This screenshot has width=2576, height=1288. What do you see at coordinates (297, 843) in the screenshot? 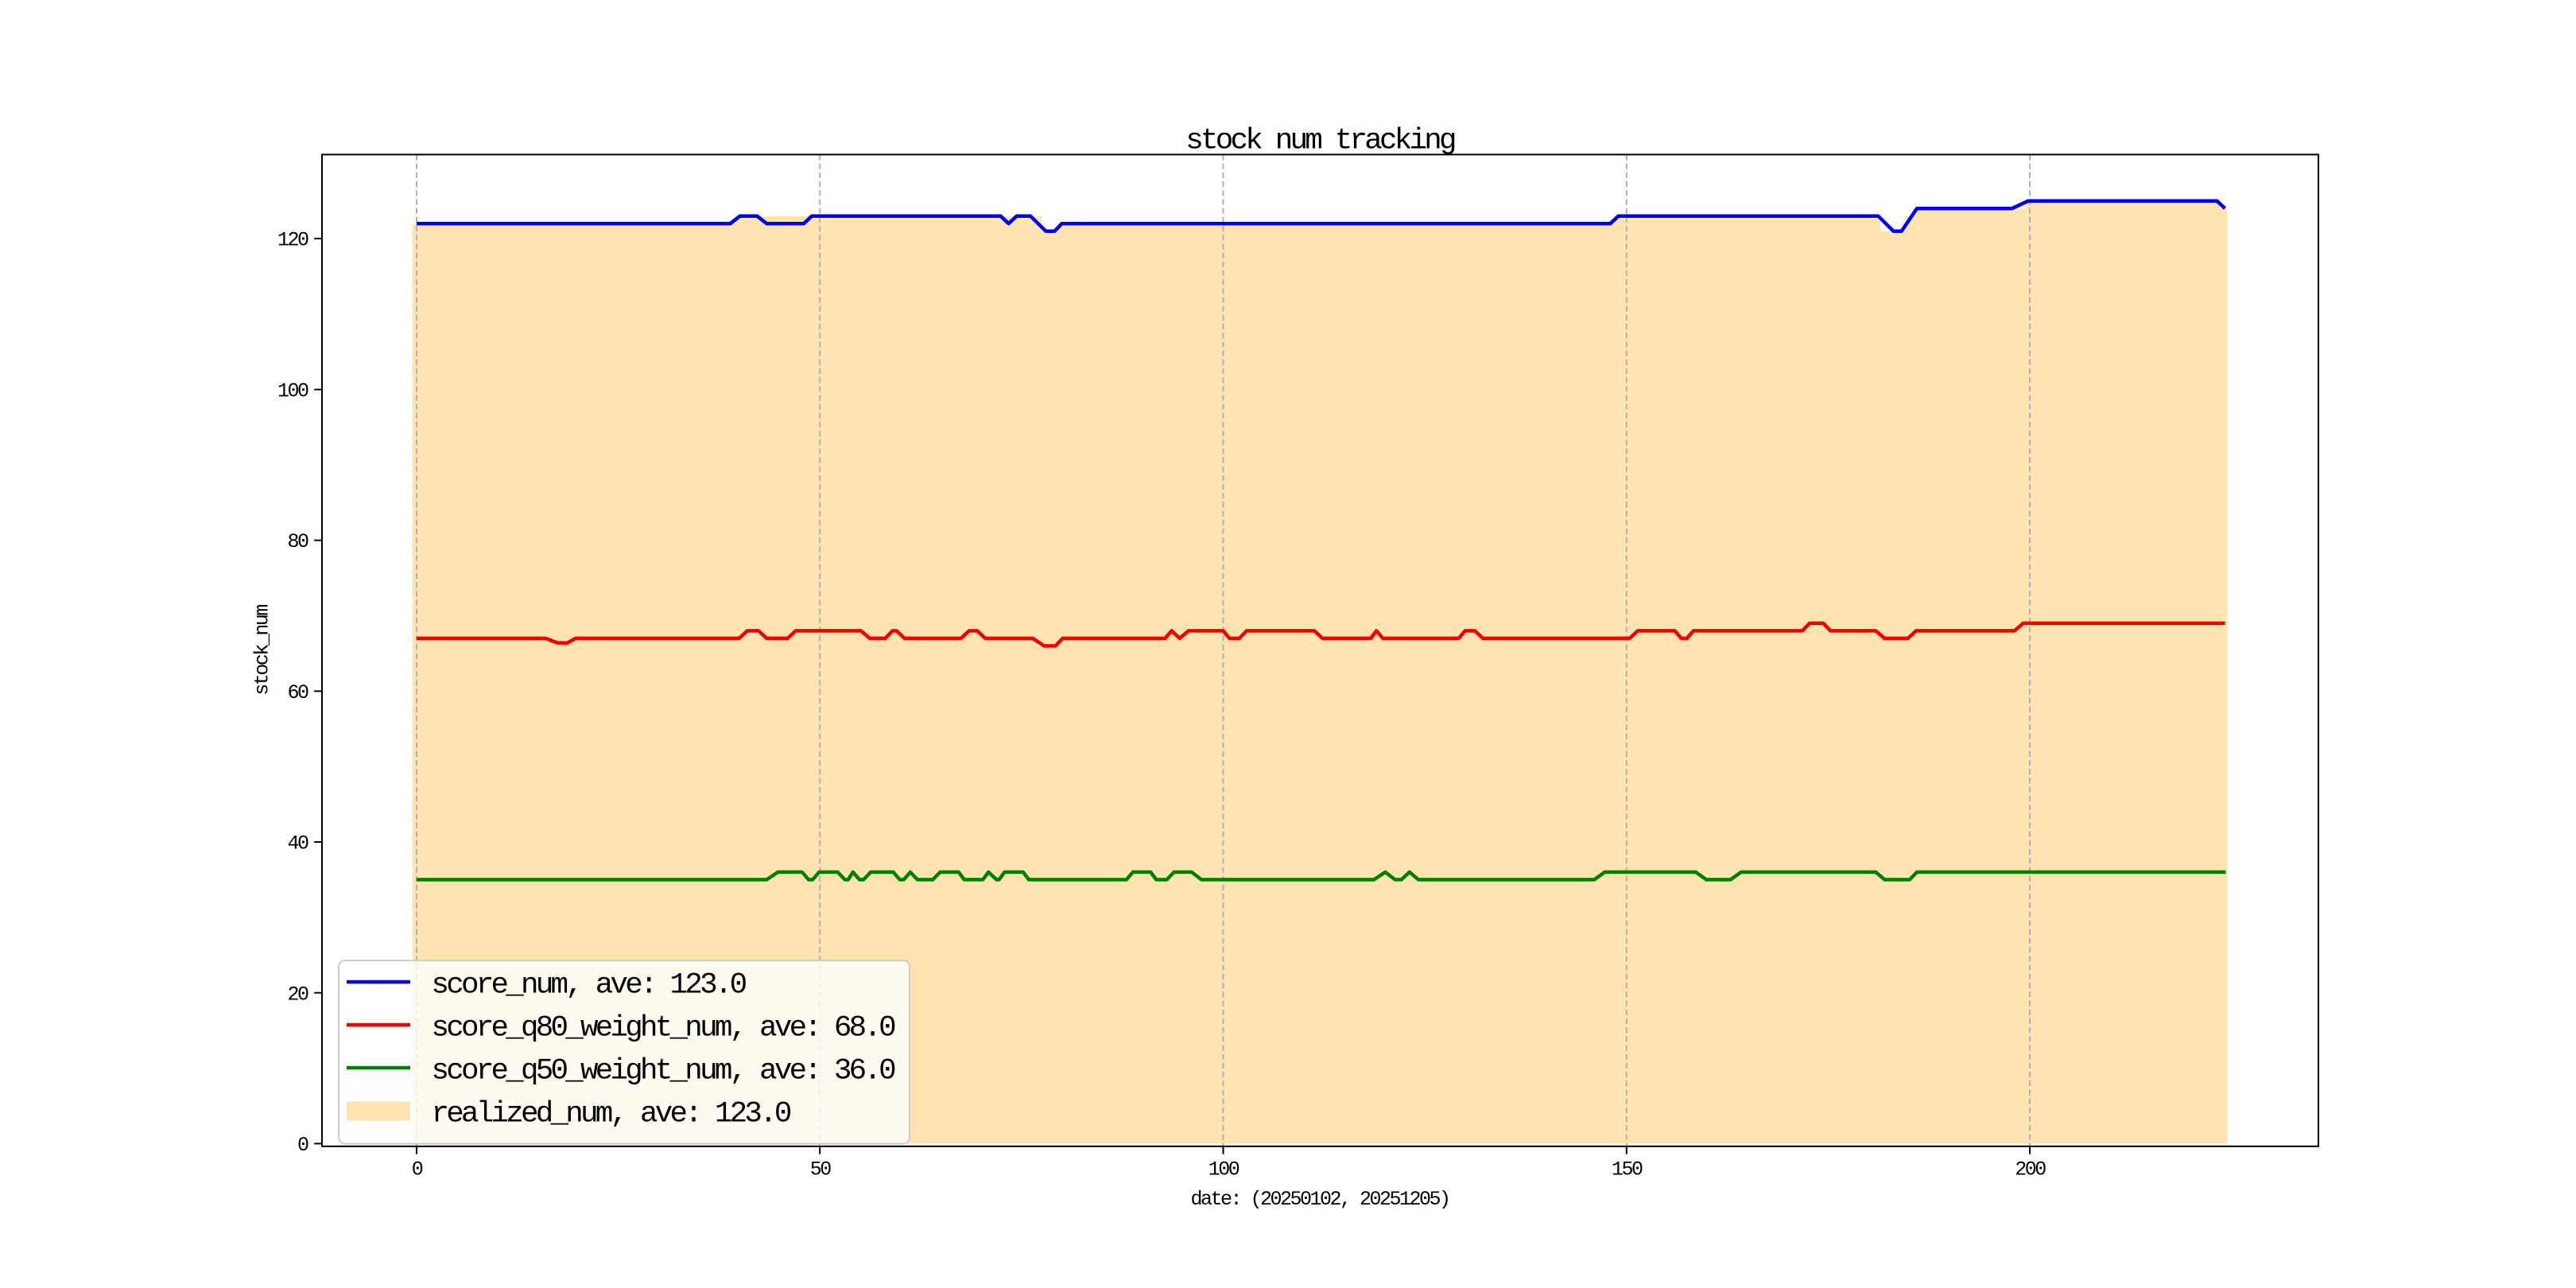
I see `svg-text: 40` at bounding box center [297, 843].